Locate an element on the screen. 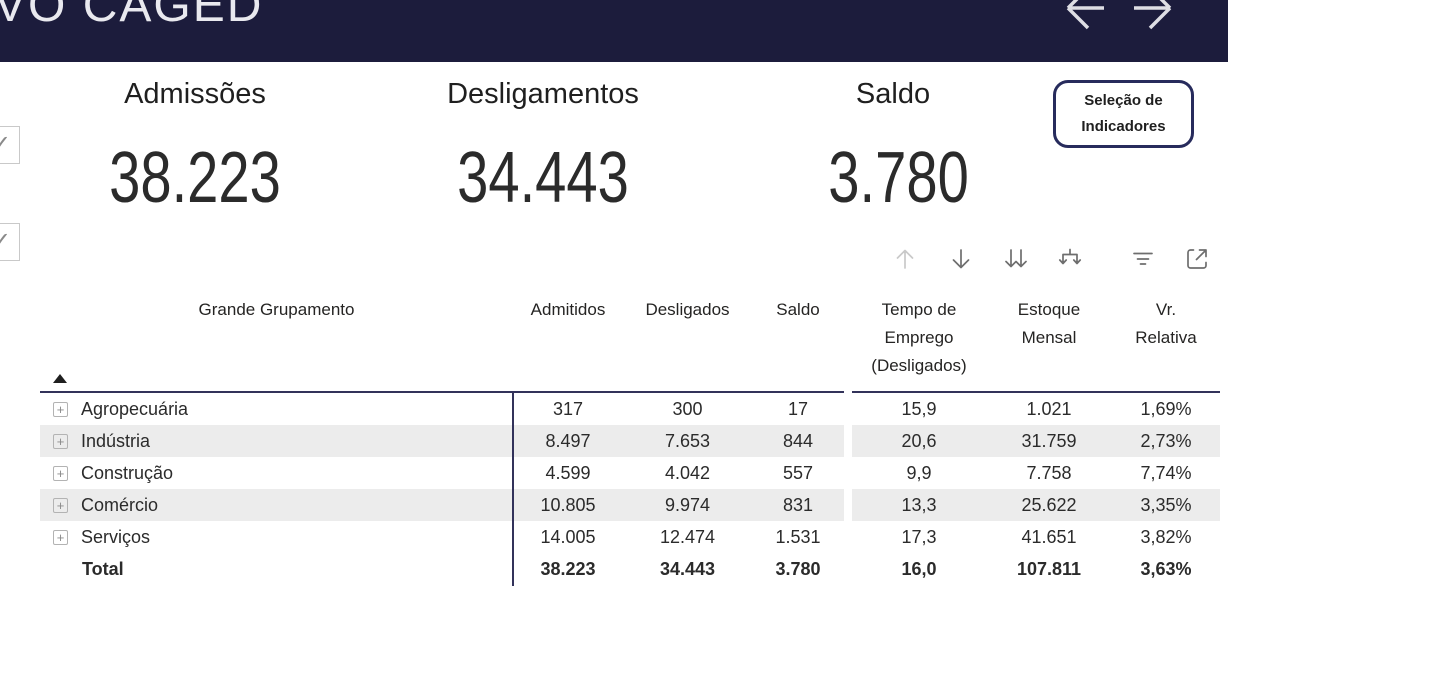 The width and height of the screenshot is (1430, 678). cell-saldo: 557 is located at coordinates (798, 472).